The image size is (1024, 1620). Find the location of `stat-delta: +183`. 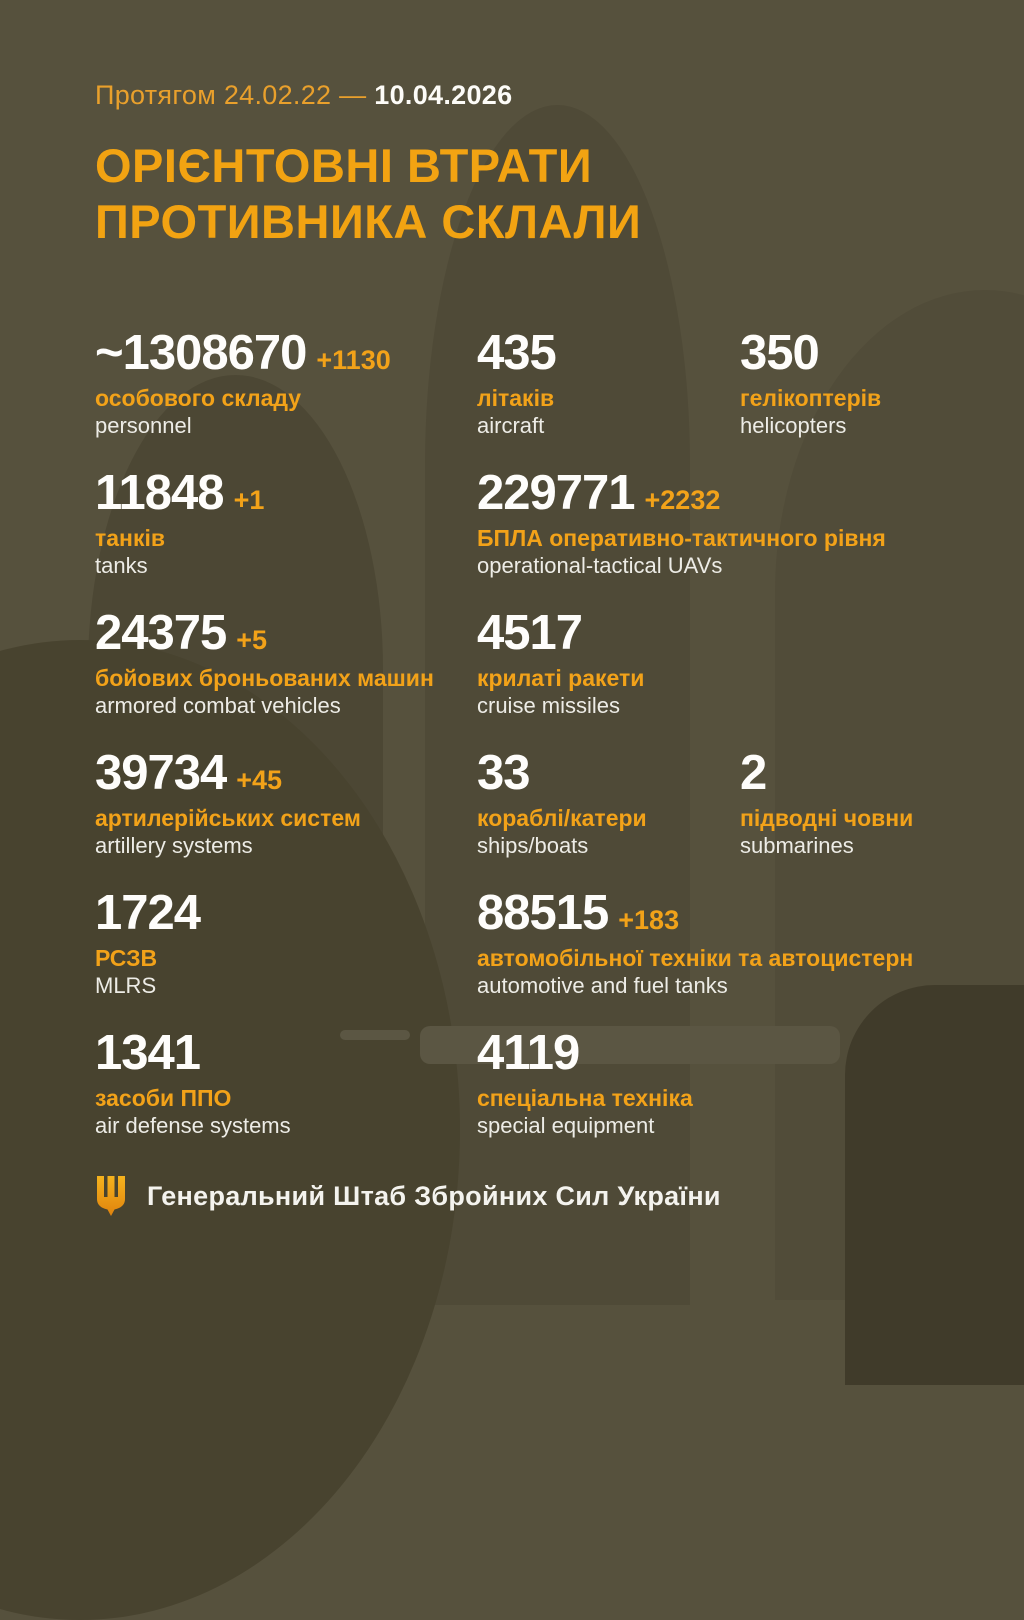

stat-delta: +183 is located at coordinates (649, 920).